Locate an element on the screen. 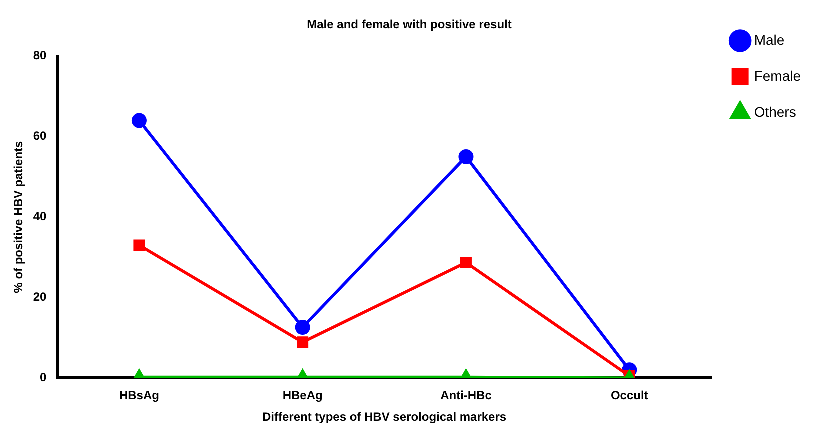 The height and width of the screenshot is (437, 829). y-tick-label: 0 is located at coordinates (44, 377).